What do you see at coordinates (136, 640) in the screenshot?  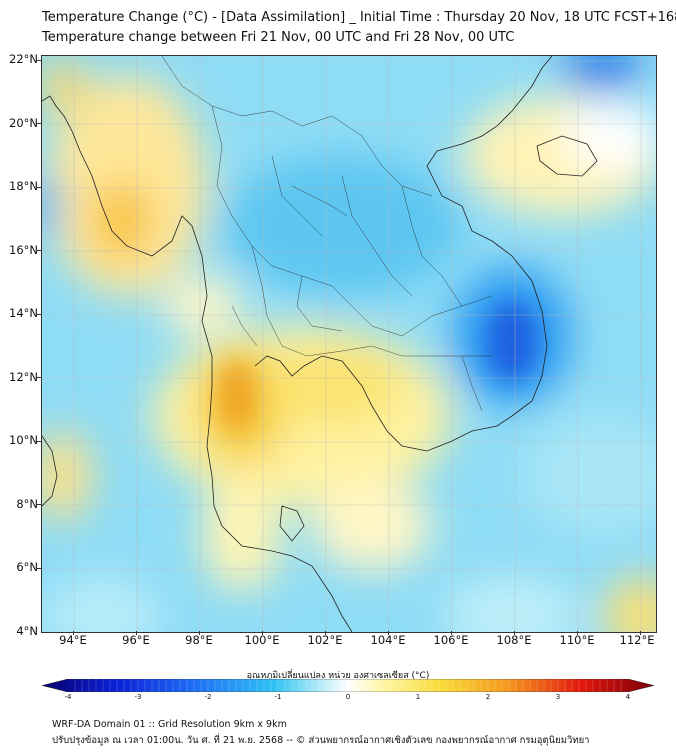 I see `lon-label-96: 96°E` at bounding box center [136, 640].